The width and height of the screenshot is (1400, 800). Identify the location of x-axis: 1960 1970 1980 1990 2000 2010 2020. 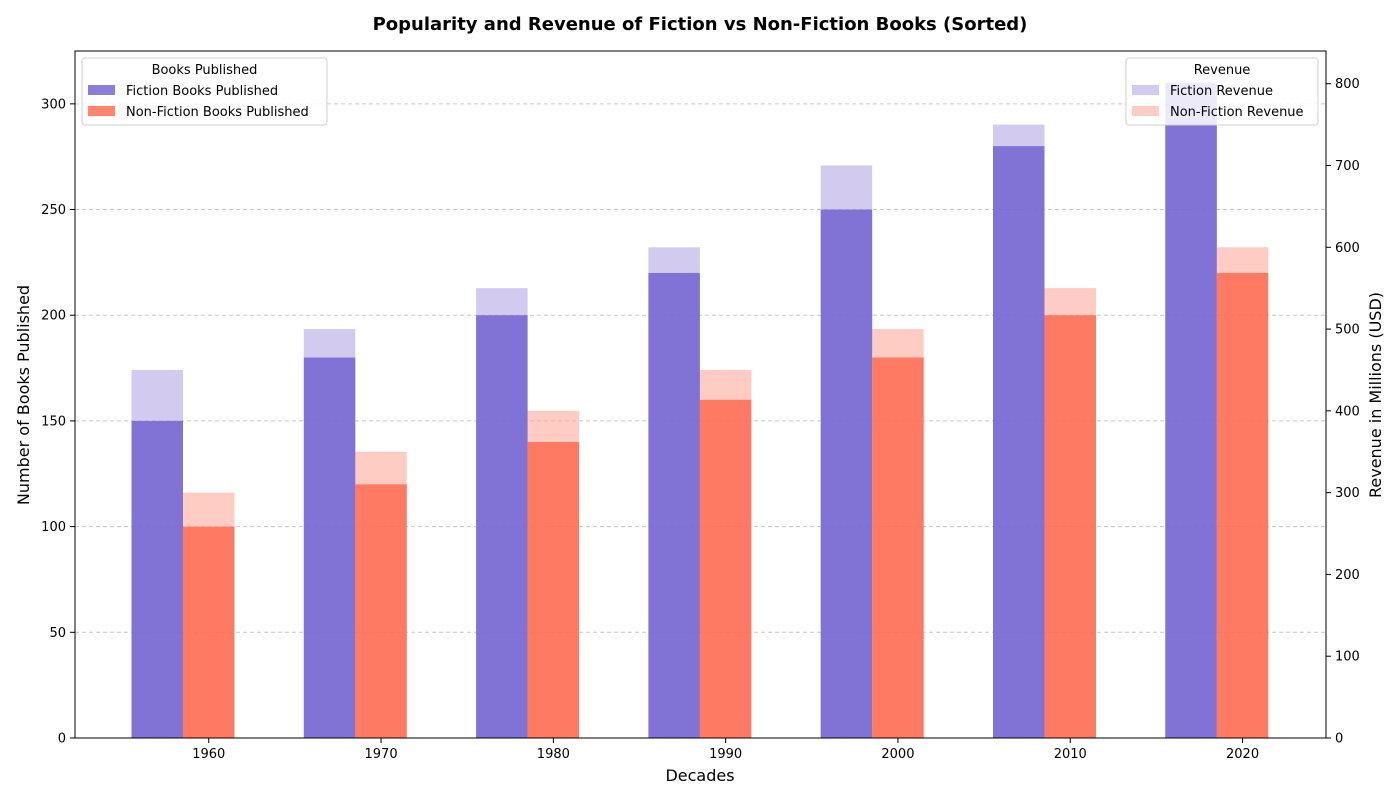
(725, 750).